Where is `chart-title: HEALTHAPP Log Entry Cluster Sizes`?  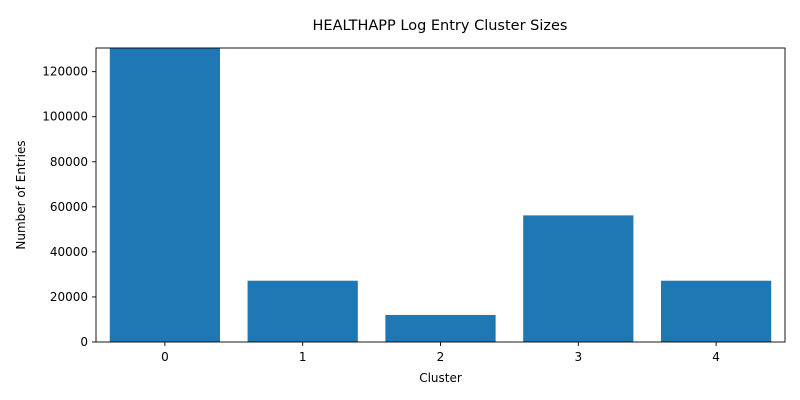
chart-title: HEALTHAPP Log Entry Cluster Sizes is located at coordinates (440, 26).